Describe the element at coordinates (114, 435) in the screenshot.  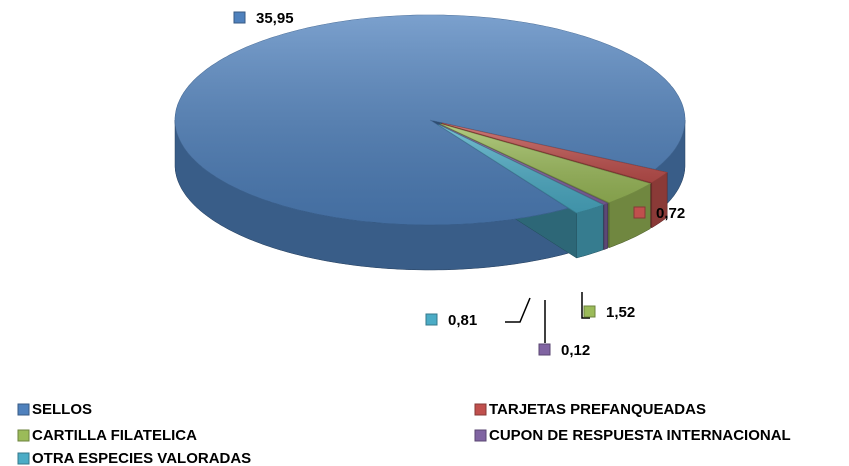
I see `legend-label: CARTILLA FILATELICA` at that location.